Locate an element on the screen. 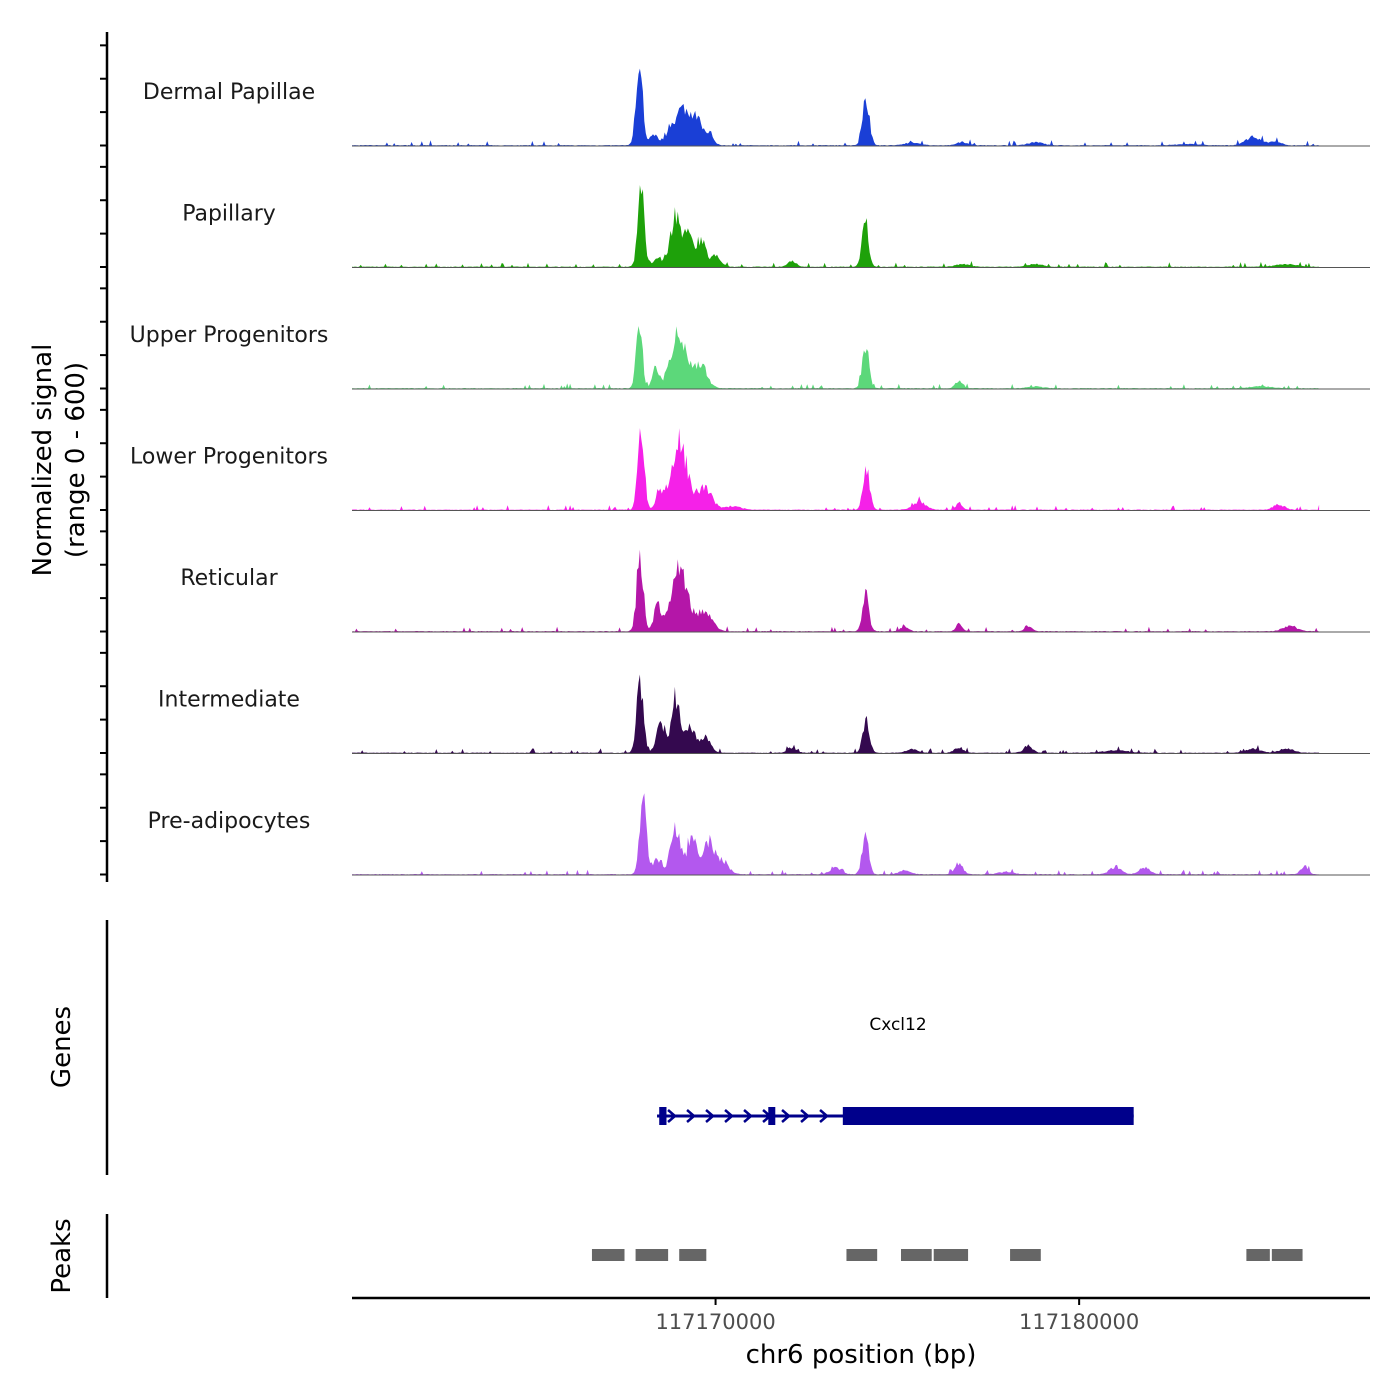 This screenshot has height=1400, width=1400. track-label-reticular: Reticular is located at coordinates (229, 578).